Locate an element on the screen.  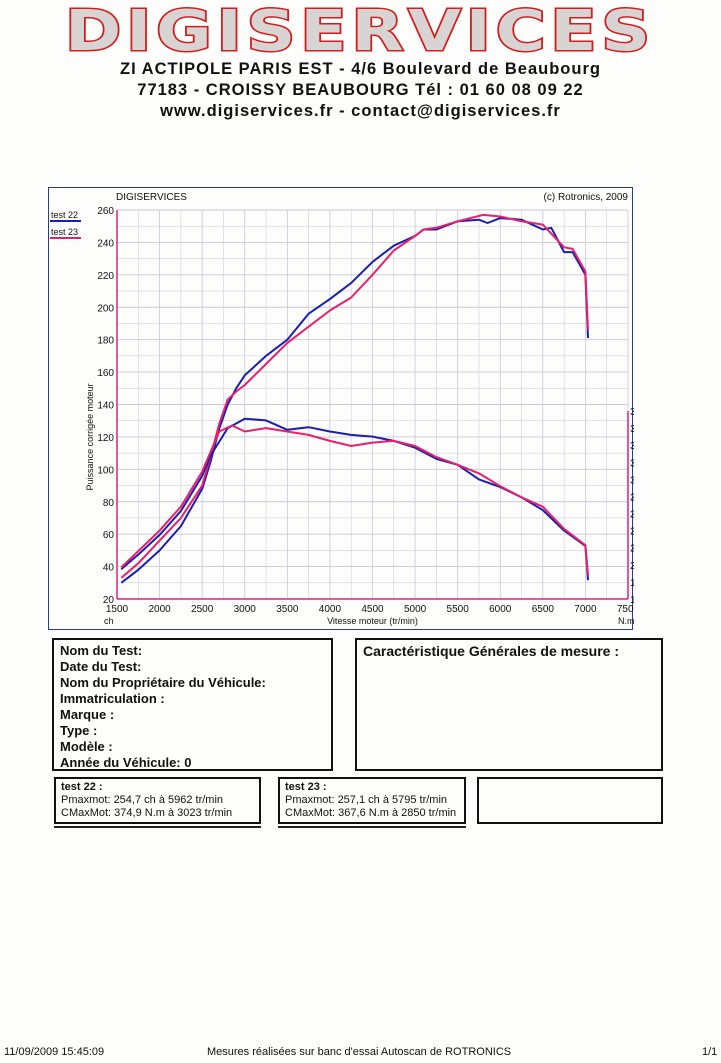
y-tick-label: 240 is located at coordinates (105, 243).